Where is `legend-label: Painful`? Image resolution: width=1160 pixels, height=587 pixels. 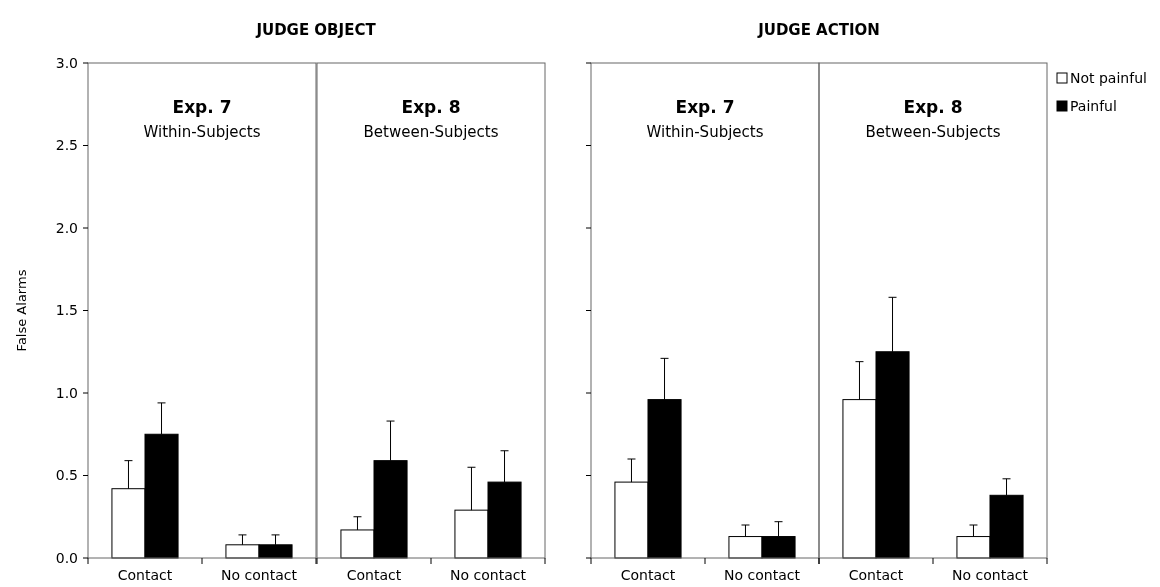 legend-label: Painful is located at coordinates (1093, 106).